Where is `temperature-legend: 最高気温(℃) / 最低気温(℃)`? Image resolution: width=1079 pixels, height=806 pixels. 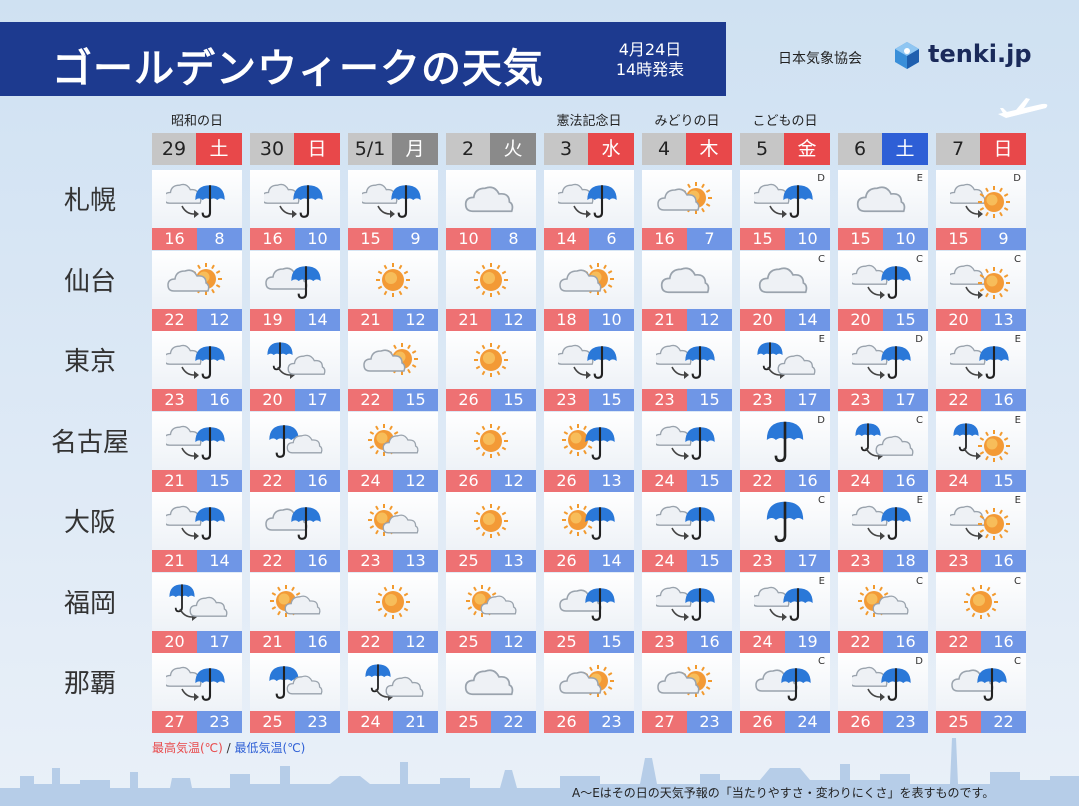 temperature-legend: 最高気温(℃) / 最低気温(℃) is located at coordinates (228, 747).